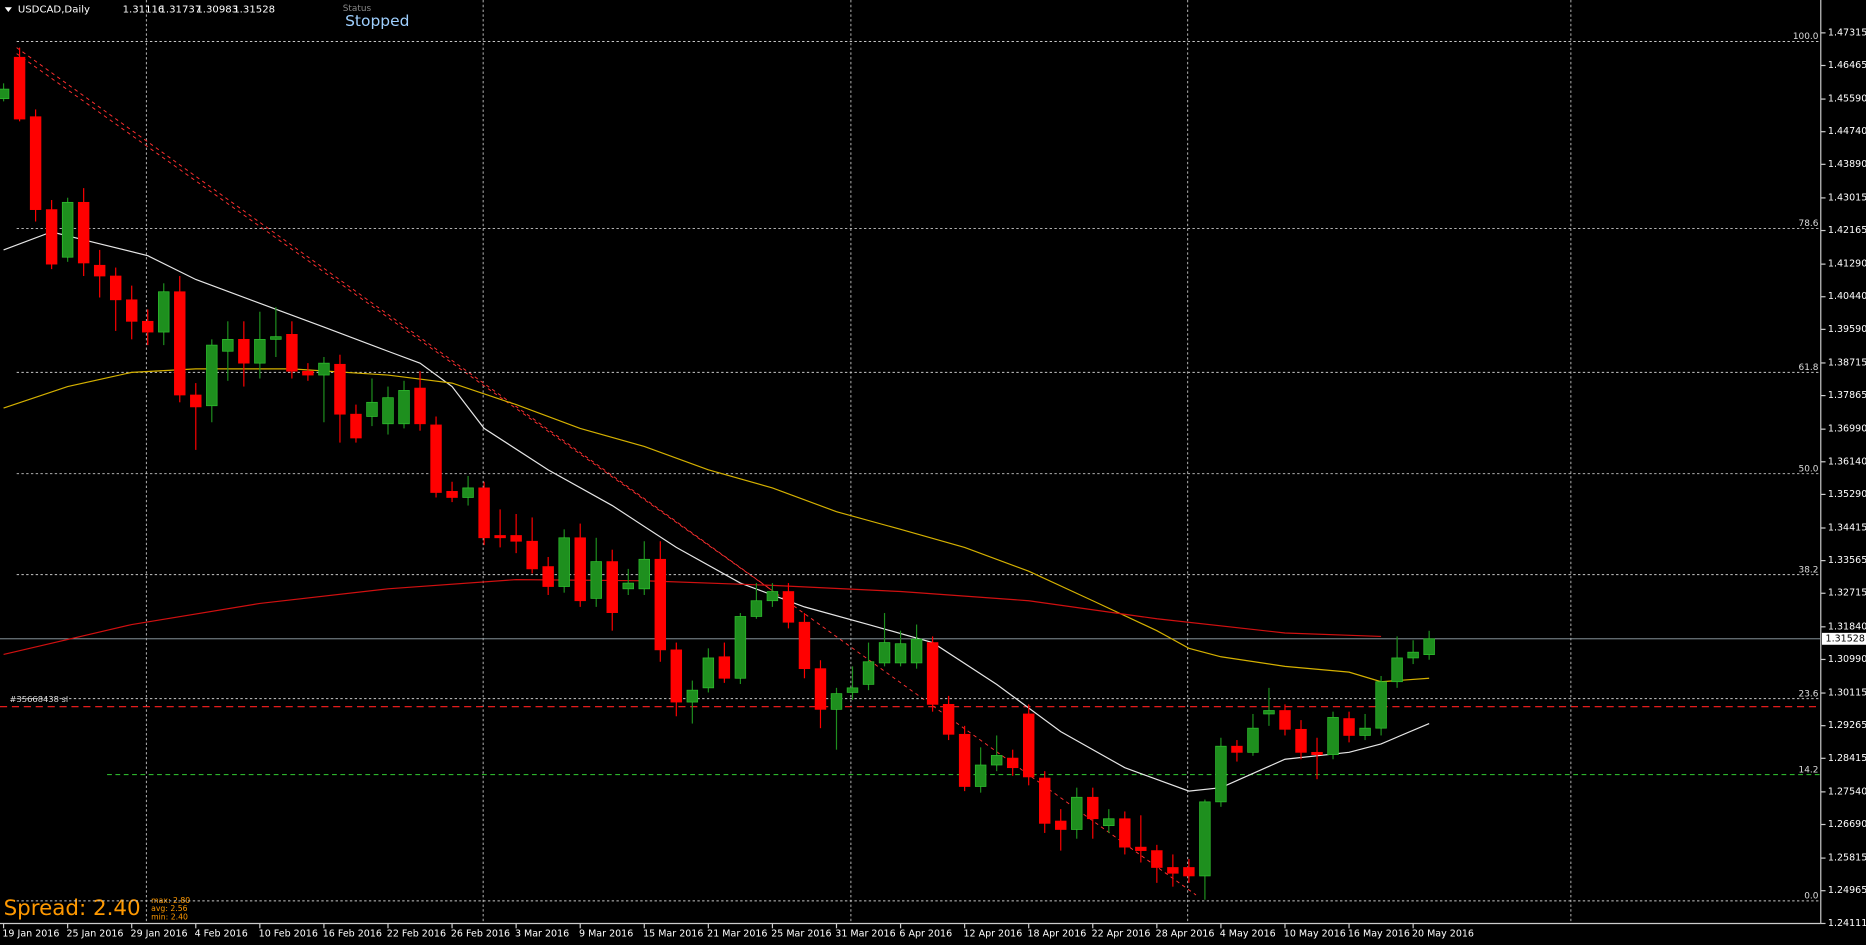  Describe the element at coordinates (221, 934) in the screenshot. I see `x-tick-label: 4 Feb 2016` at that location.